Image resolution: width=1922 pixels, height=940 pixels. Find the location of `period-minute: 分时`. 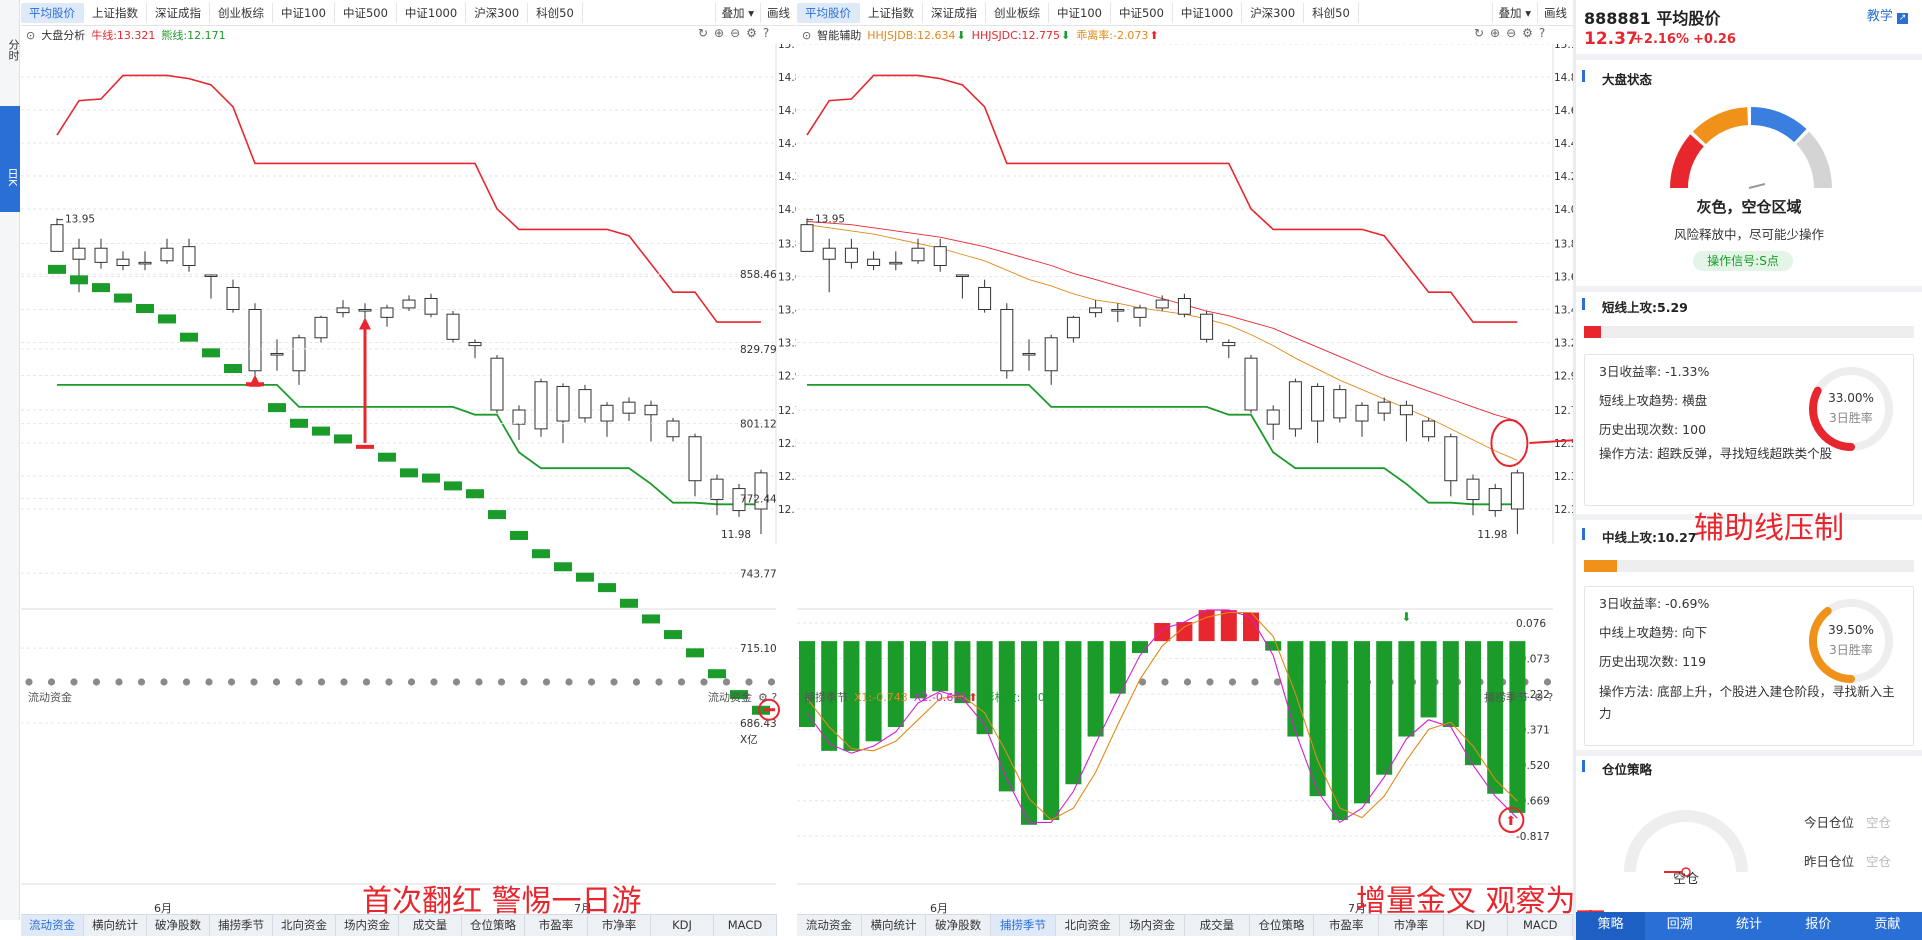

period-minute: 分时 is located at coordinates (13, 50).